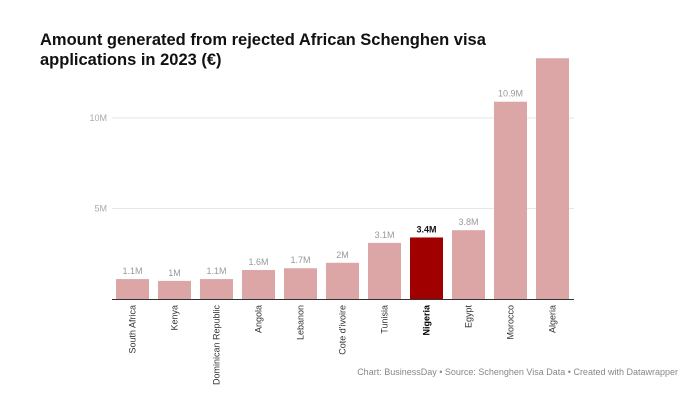 The height and width of the screenshot is (400, 700). Describe the element at coordinates (258, 284) in the screenshot. I see `bar-angola` at that location.